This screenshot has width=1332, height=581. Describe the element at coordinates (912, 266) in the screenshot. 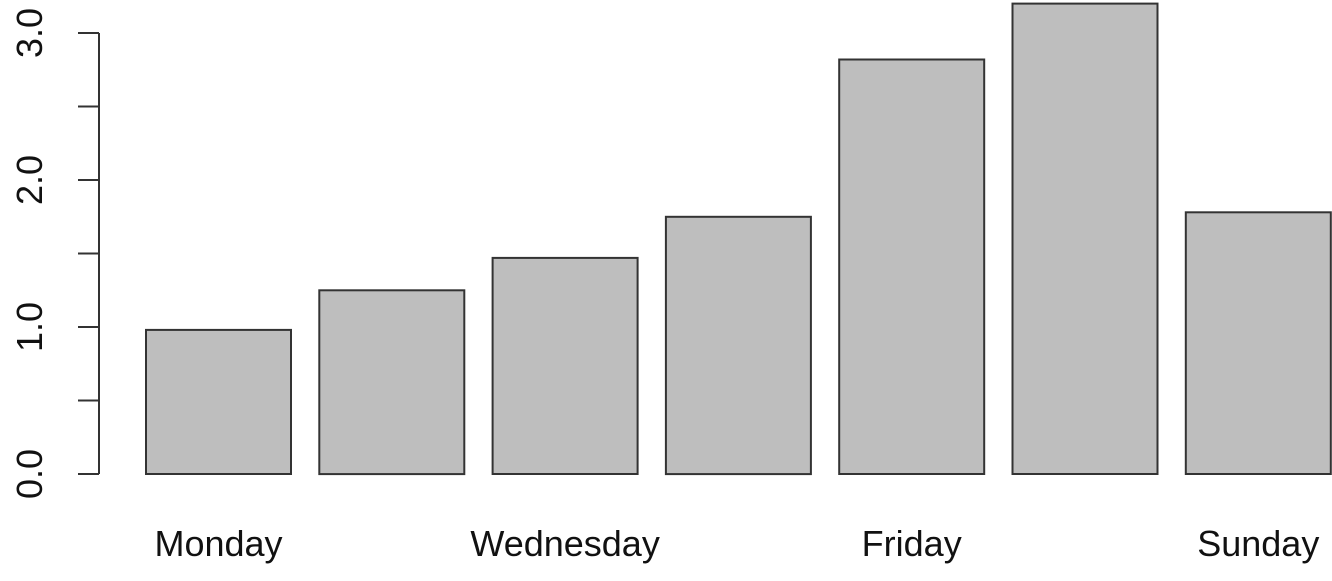

I see `bar-friday` at that location.